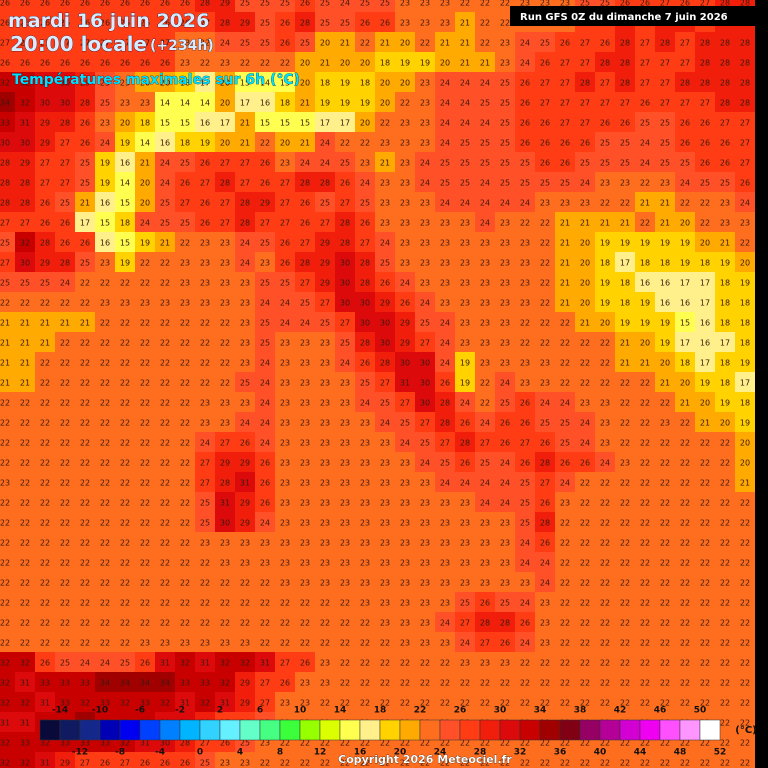 This screenshot has height=768, width=768. What do you see at coordinates (225, 523) in the screenshot?
I see `temperature-value: 30` at bounding box center [225, 523].